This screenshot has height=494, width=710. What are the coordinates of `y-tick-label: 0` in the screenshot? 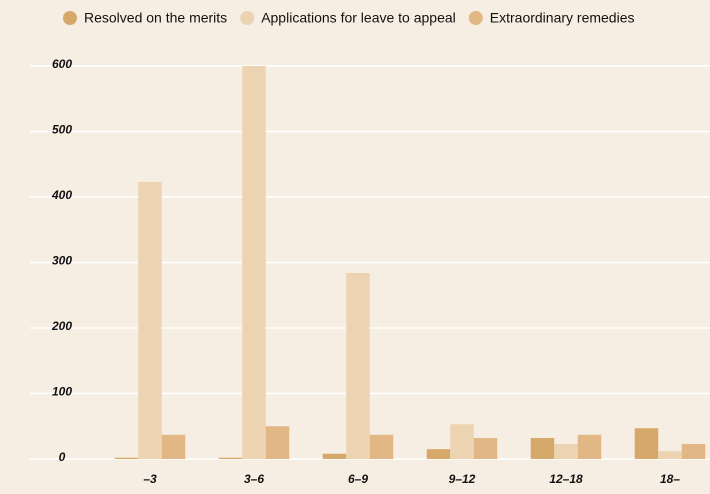 It's located at (62, 457).